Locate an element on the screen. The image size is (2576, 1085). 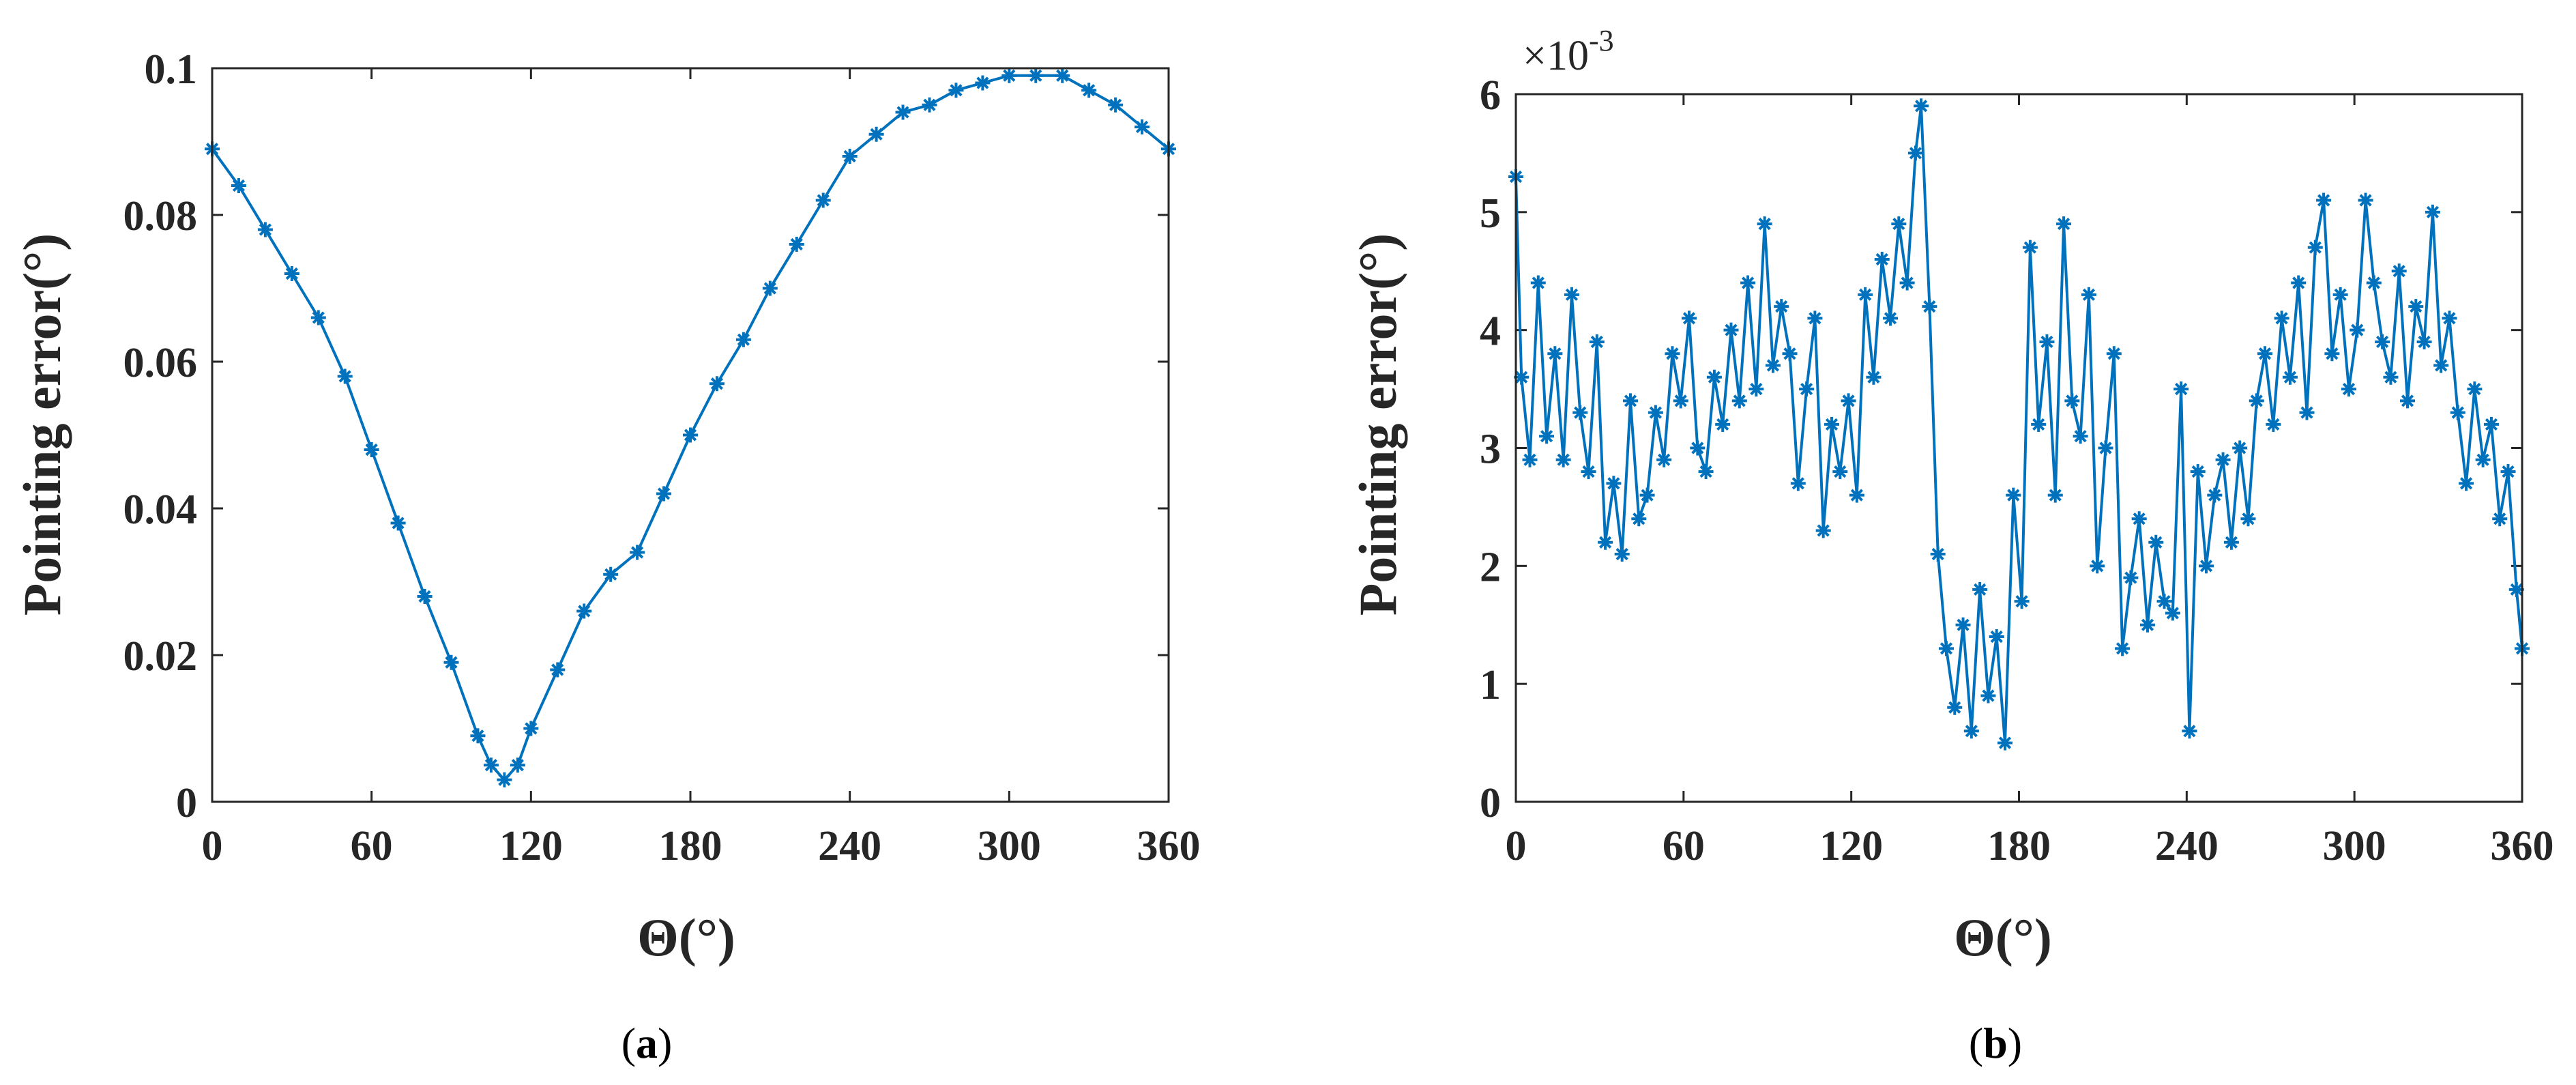
chart-b-x-axis-label: Θ(°) is located at coordinates (2003, 937).